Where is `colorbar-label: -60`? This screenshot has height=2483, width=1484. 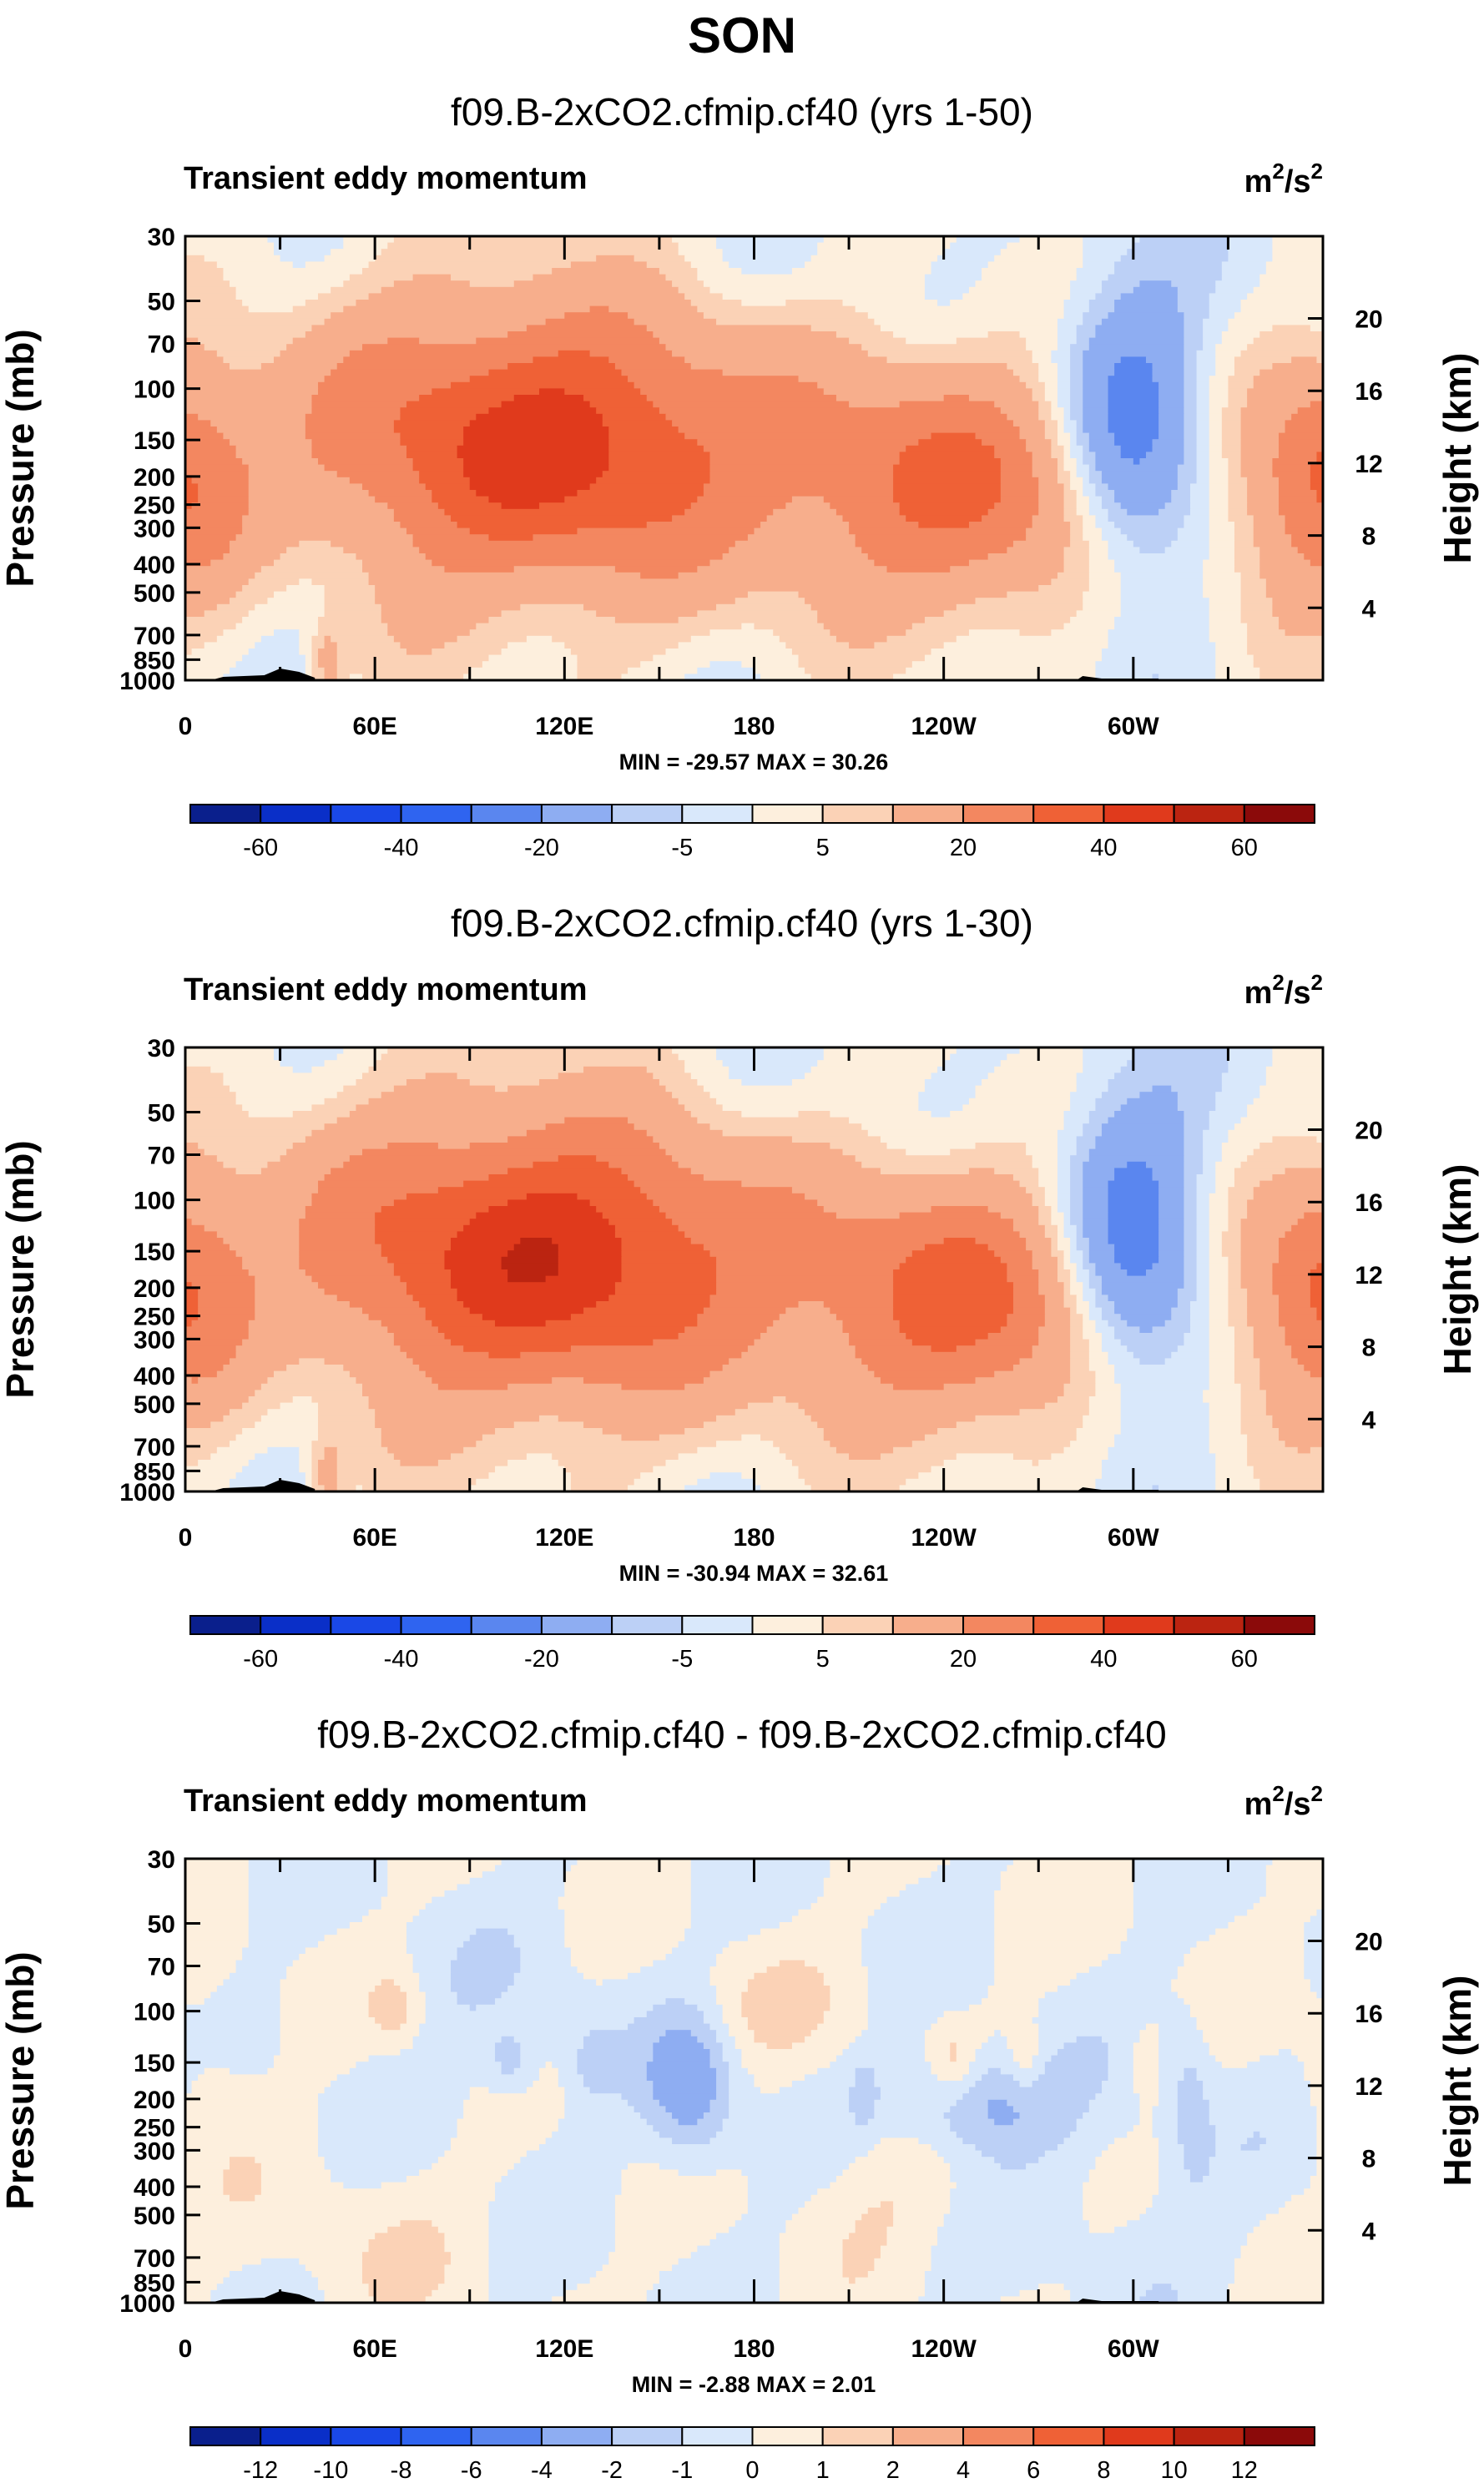
colorbar-label: -60 is located at coordinates (260, 1658).